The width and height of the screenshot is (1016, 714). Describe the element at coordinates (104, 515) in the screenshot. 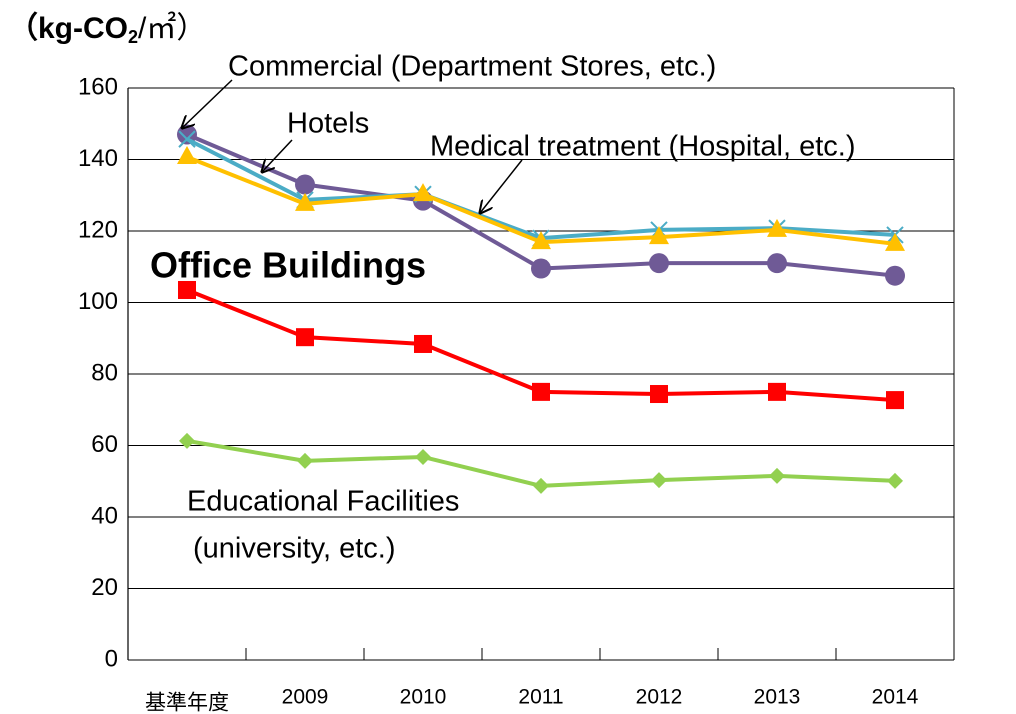

I see `y-tick-label: 40` at that location.